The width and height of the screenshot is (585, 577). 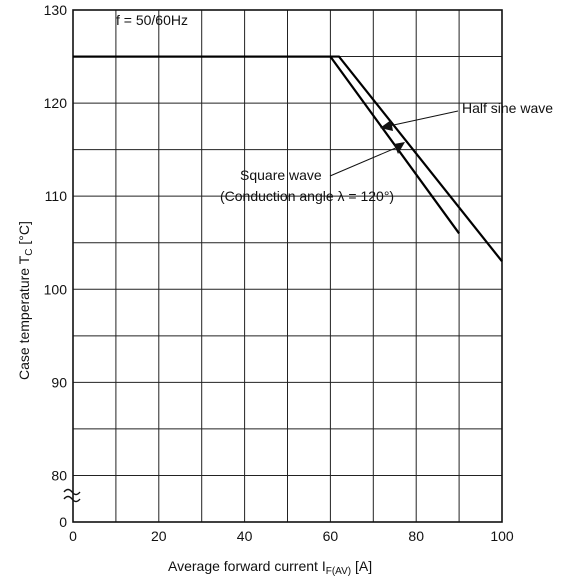 I want to click on square-wave-arrow-icon, so click(x=399, y=148).